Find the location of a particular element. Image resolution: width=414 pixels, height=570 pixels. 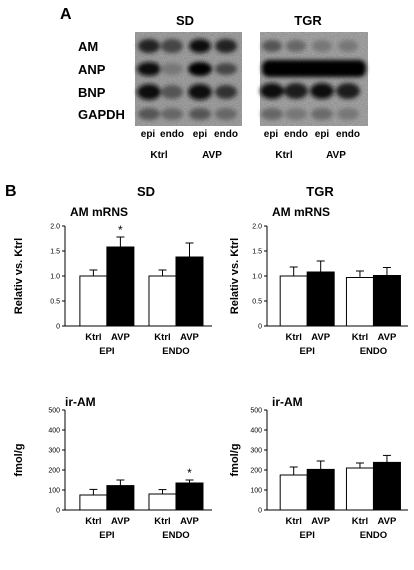

y-tick-label-tgr-am-mrns: 1.0 is located at coordinates (257, 277).